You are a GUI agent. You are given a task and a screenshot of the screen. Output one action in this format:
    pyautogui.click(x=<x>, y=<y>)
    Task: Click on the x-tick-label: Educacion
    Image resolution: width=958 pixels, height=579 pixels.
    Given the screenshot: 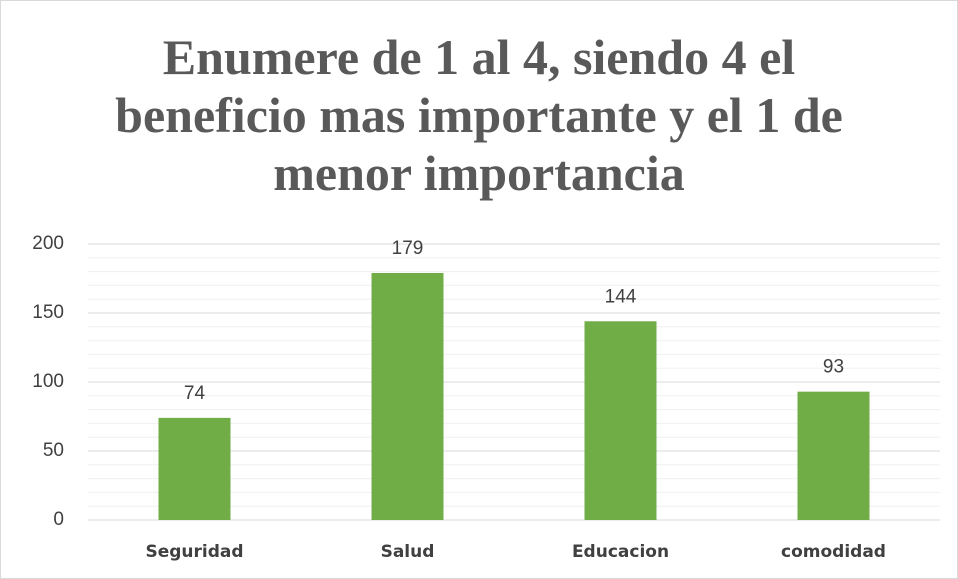 What is the action you would take?
    pyautogui.click(x=620, y=552)
    